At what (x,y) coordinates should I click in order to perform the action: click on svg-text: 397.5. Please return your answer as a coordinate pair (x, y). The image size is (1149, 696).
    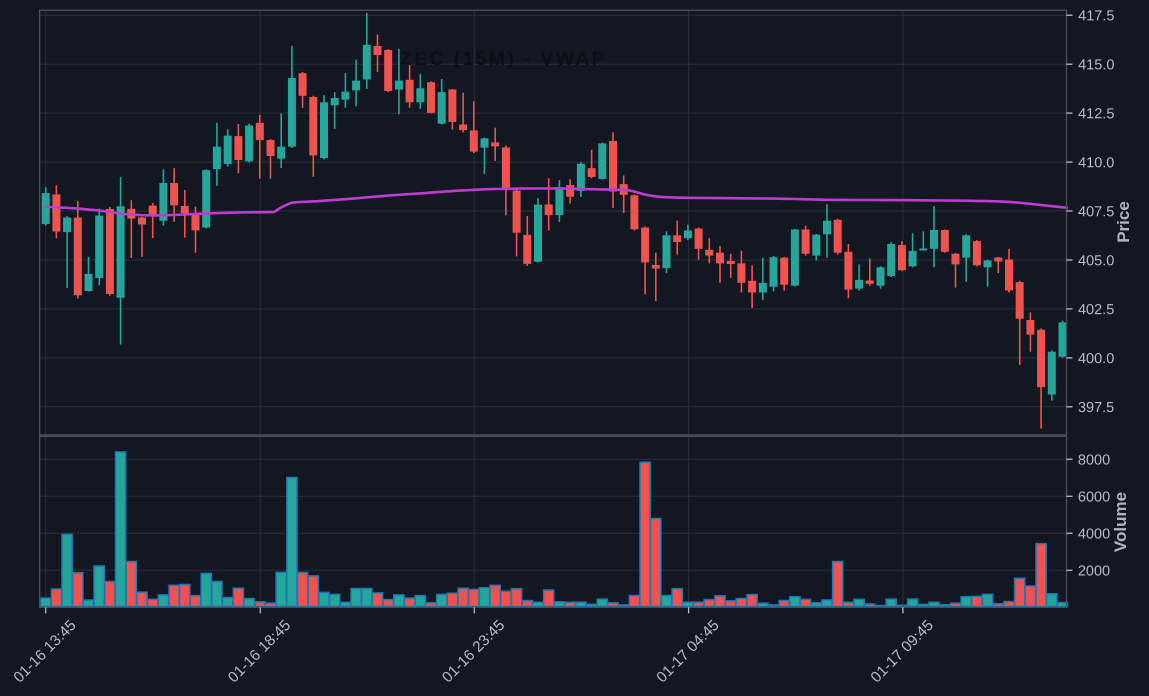
    Looking at the image, I should click on (1096, 408).